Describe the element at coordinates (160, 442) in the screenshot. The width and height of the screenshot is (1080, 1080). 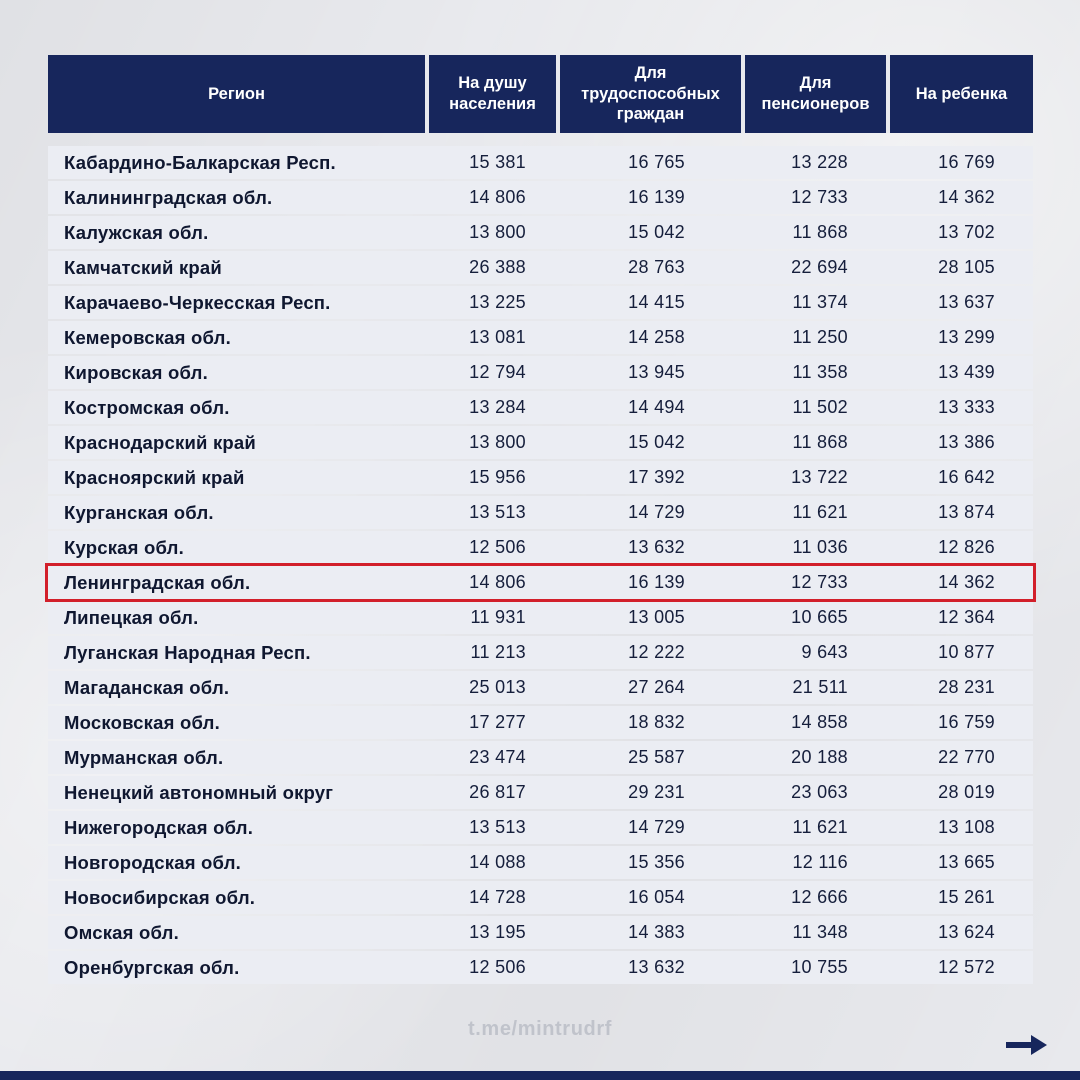
I see `region-name: Краснодарский край` at that location.